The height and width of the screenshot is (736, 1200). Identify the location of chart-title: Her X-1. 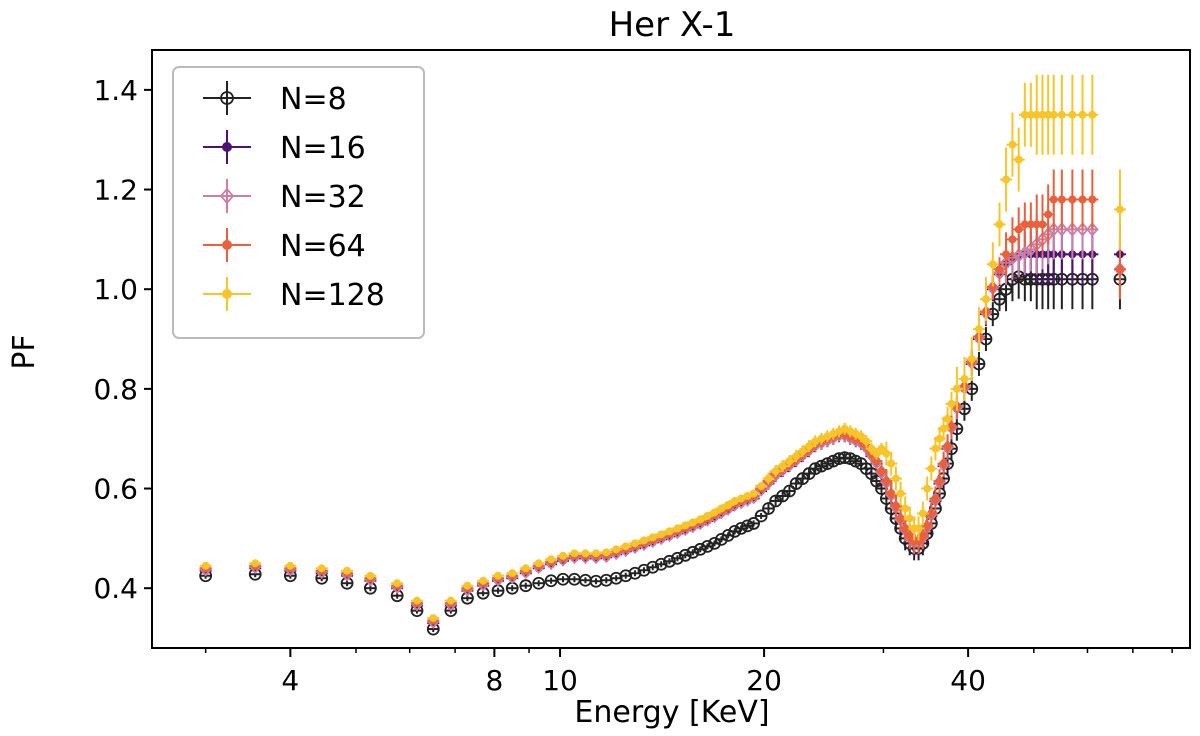
(672, 25).